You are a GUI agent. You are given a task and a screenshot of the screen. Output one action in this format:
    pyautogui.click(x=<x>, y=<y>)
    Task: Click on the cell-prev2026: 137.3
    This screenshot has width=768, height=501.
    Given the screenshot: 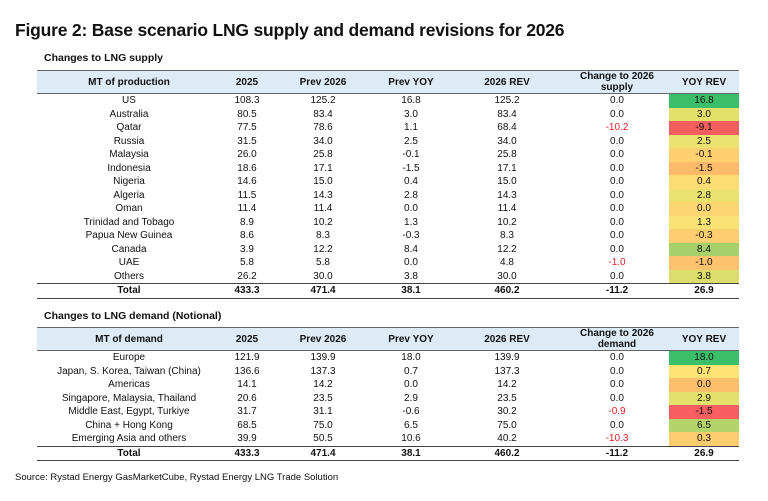 What is the action you would take?
    pyautogui.click(x=323, y=371)
    